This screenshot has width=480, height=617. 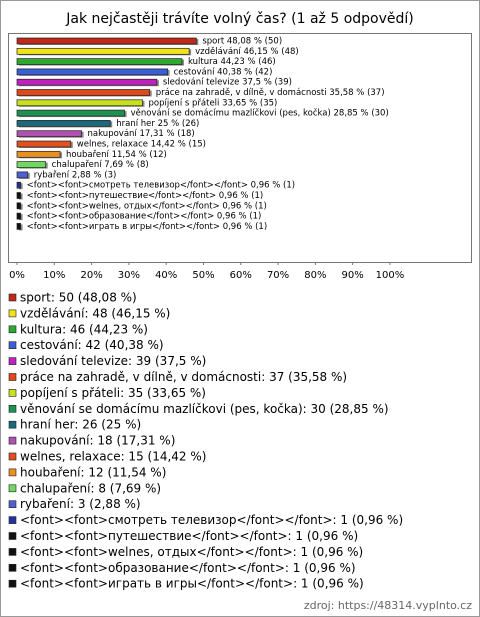 What do you see at coordinates (141, 145) in the screenshot?
I see `bar-label: welnes, relaxace 14,42 % (15)` at bounding box center [141, 145].